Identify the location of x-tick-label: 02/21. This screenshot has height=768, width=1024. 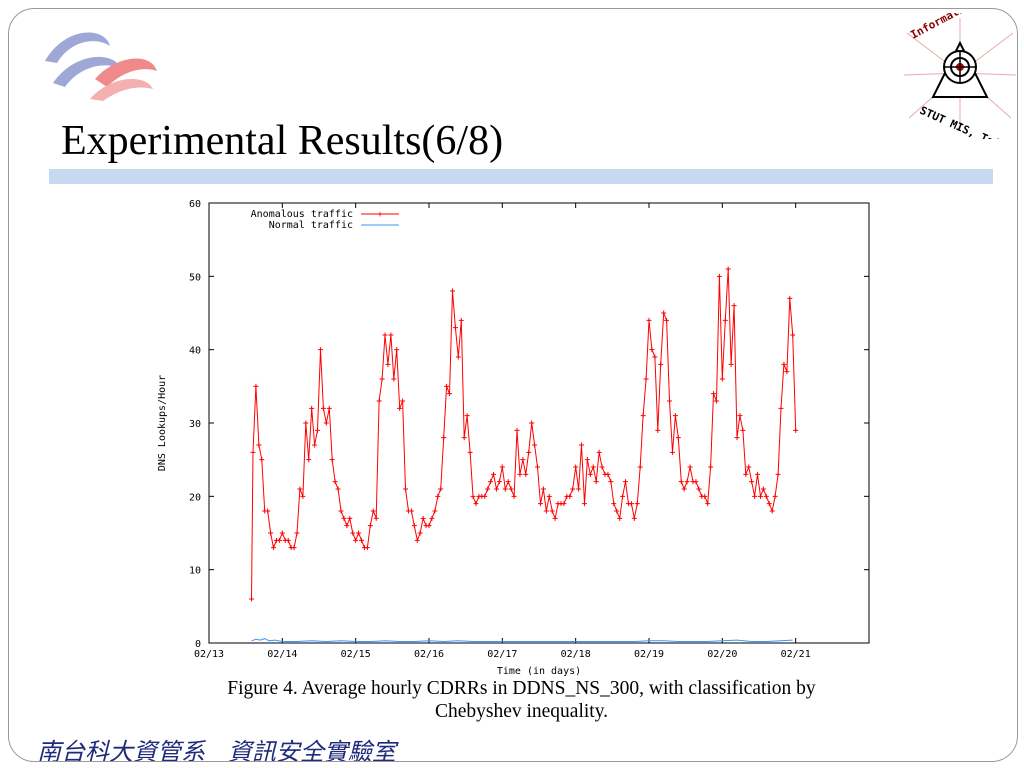
(796, 654).